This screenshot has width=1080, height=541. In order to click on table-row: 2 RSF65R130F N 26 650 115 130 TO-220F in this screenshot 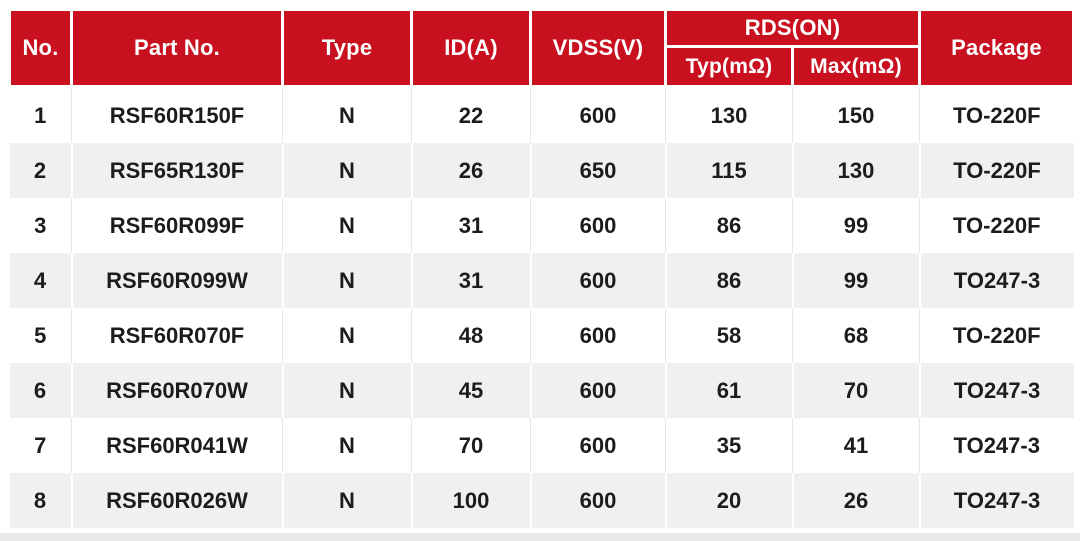, I will do `click(541, 170)`.